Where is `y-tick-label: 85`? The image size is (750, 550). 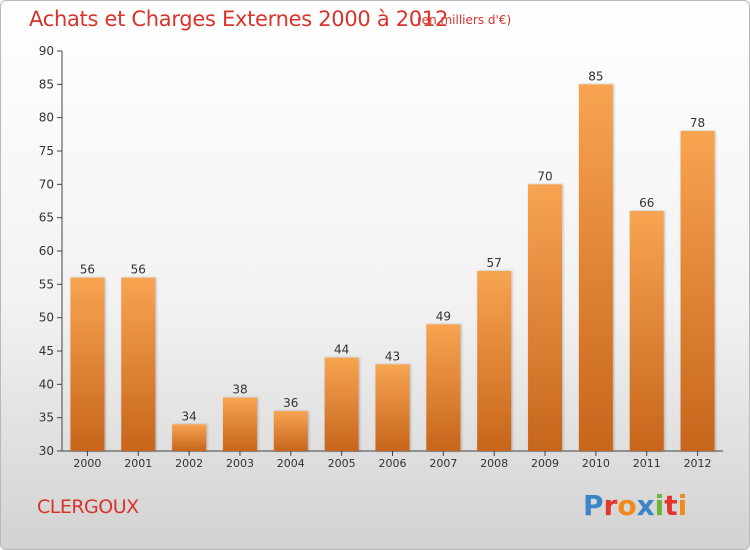 y-tick-label: 85 is located at coordinates (46, 84).